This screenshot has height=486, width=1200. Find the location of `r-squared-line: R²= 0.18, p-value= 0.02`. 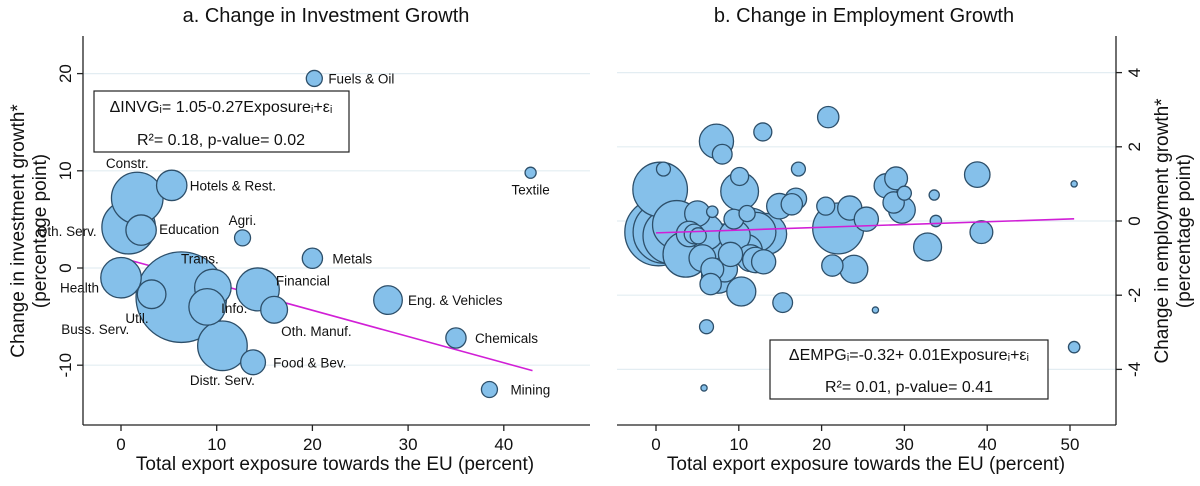

r-squared-line: R²= 0.18, p-value= 0.02 is located at coordinates (221, 140).